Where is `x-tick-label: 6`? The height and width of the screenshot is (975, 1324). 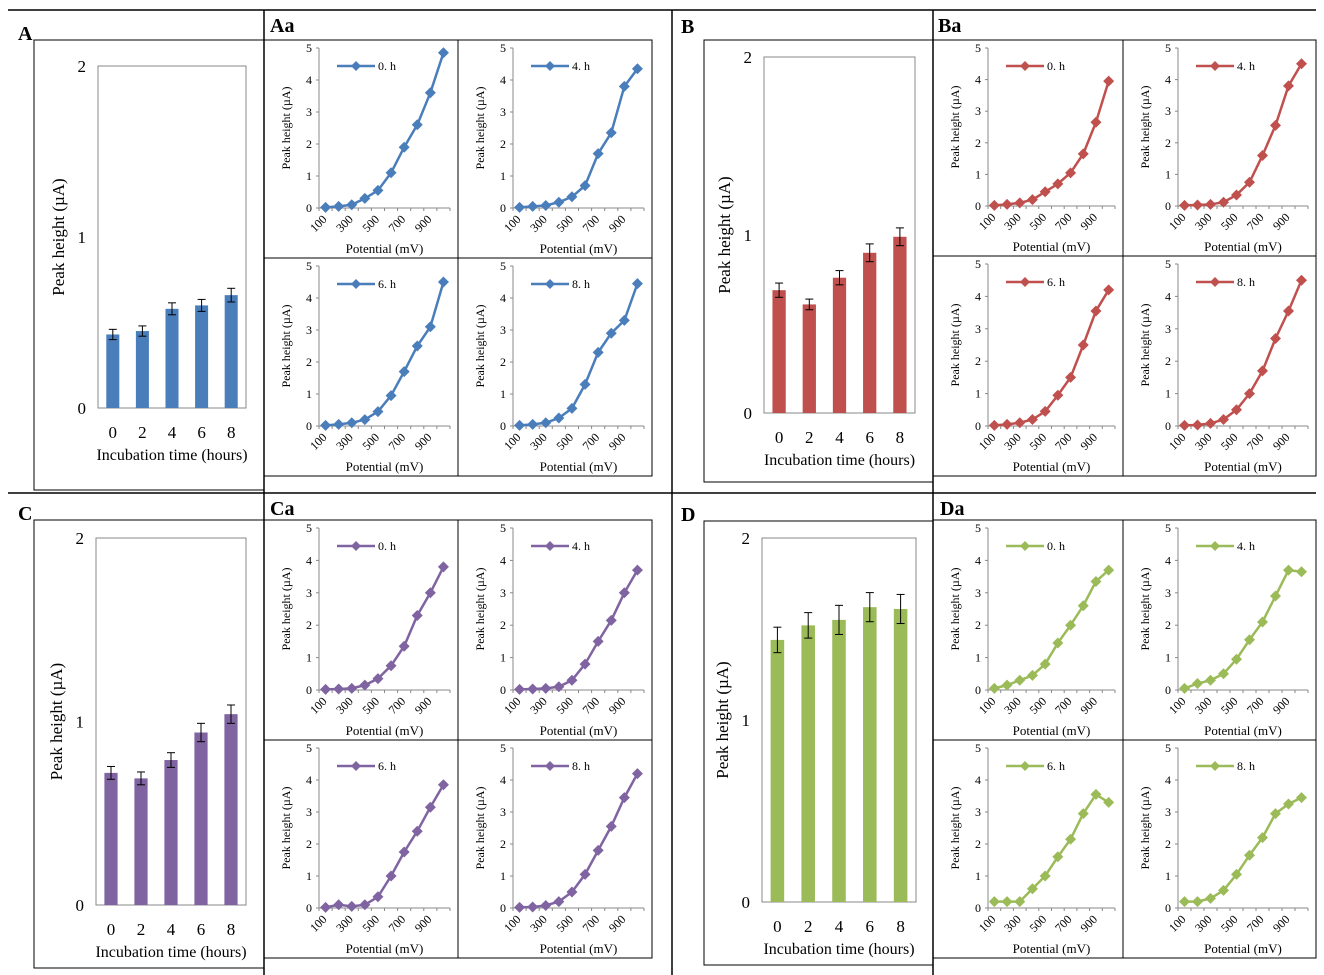 x-tick-label: 6 is located at coordinates (201, 432).